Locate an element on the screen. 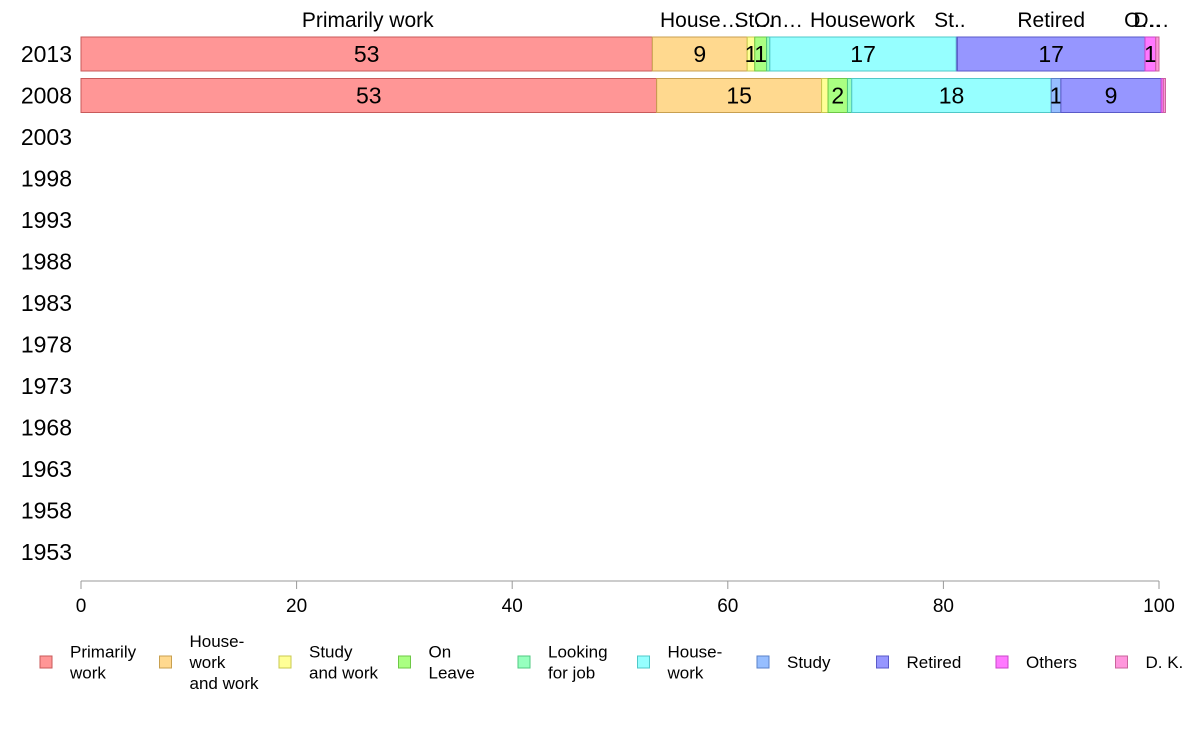  legend-label: Others is located at coordinates (1051, 662).